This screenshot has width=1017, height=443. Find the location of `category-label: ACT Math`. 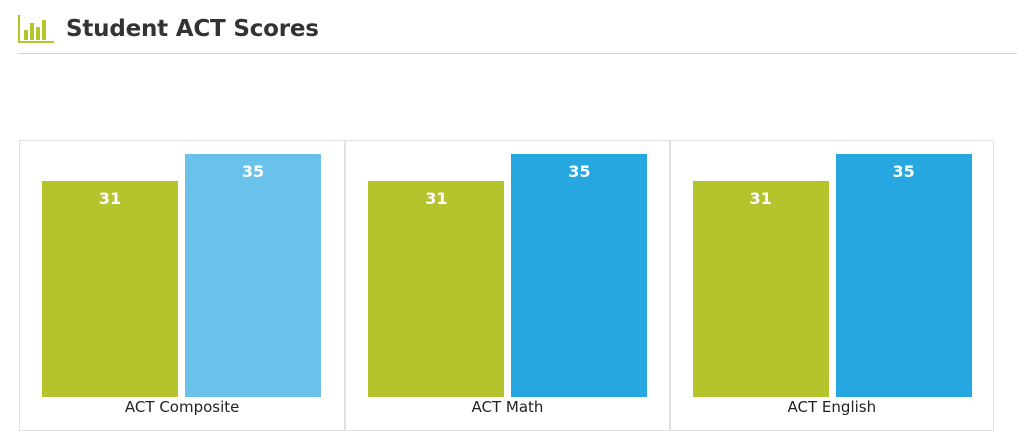

category-label: ACT Math is located at coordinates (507, 407).